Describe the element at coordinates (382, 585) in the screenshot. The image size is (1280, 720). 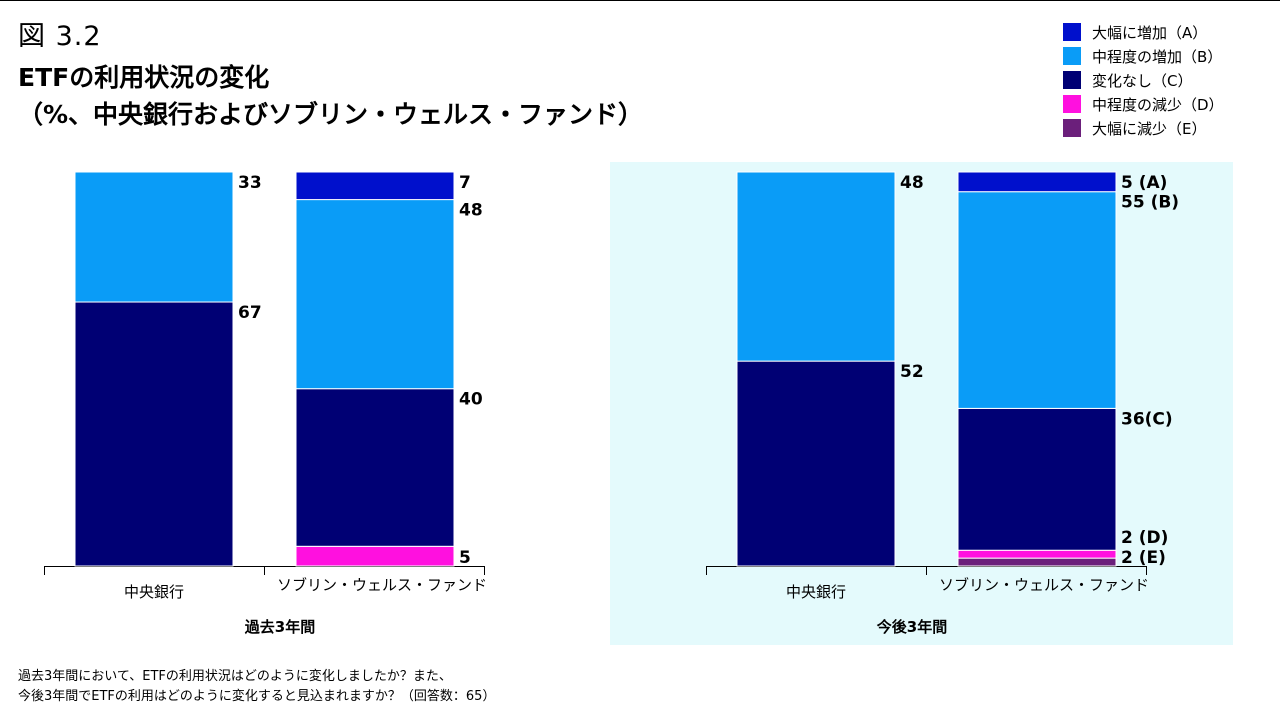
I see `category-label-0-1: ソブリン・ウェルス・ファンド` at that location.